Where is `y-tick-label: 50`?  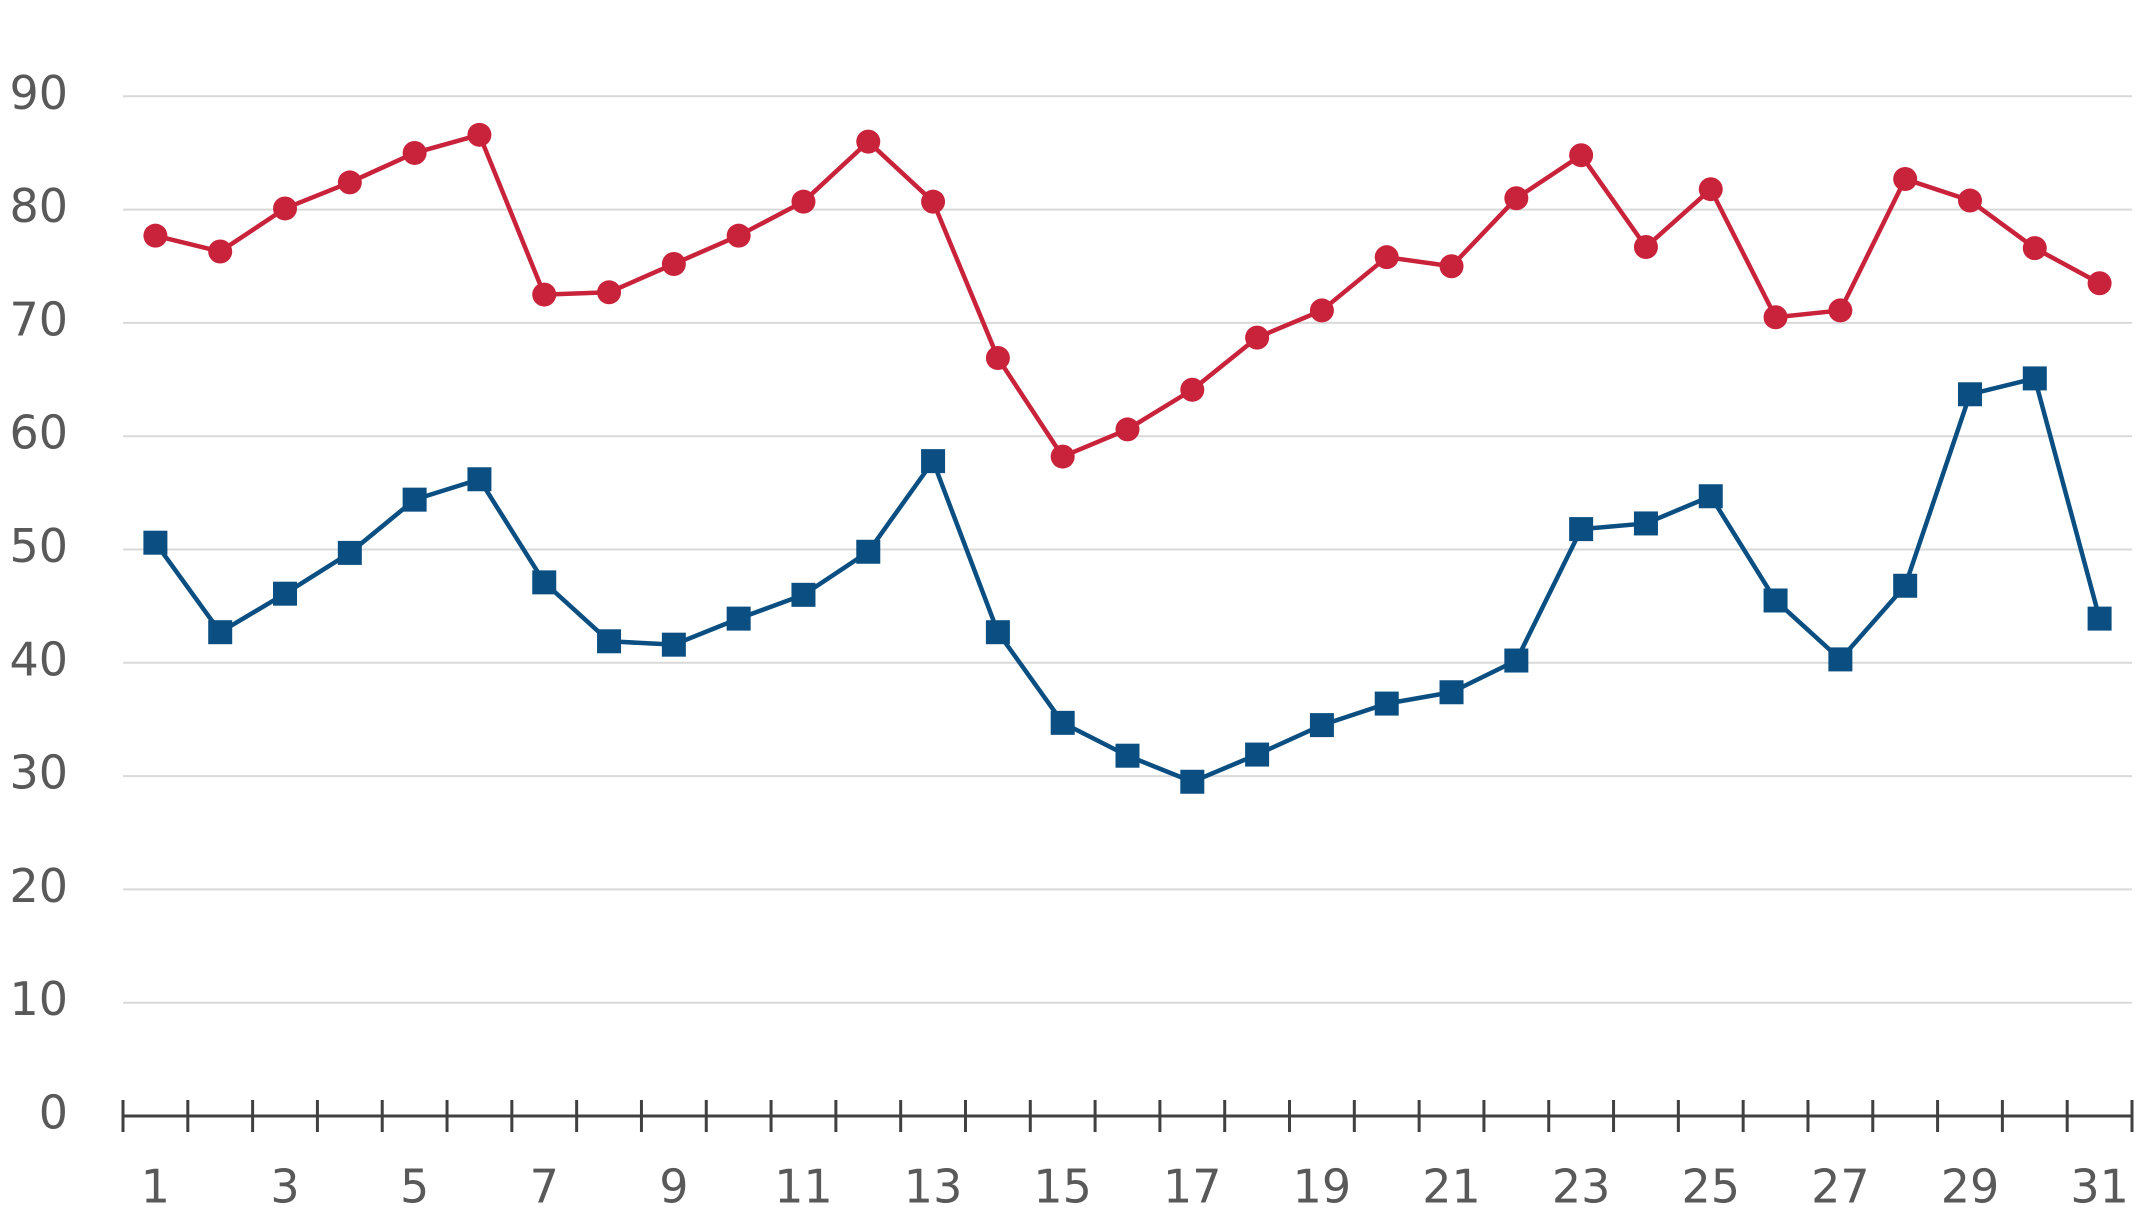
y-tick-label: 50 is located at coordinates (38, 546).